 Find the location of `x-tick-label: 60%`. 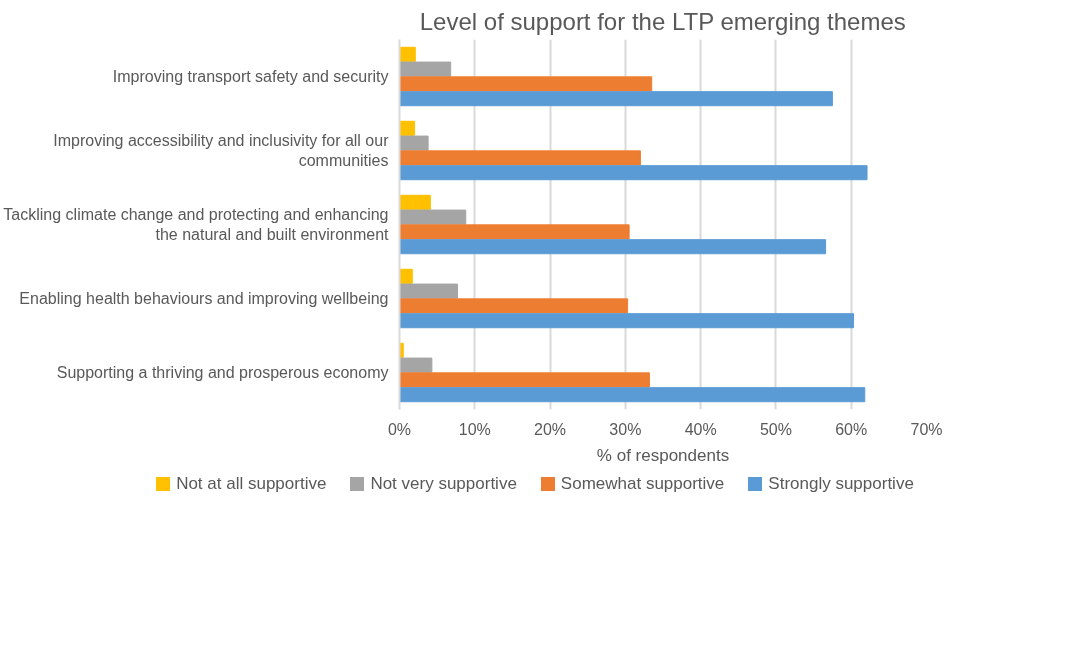

x-tick-label: 60% is located at coordinates (851, 429).